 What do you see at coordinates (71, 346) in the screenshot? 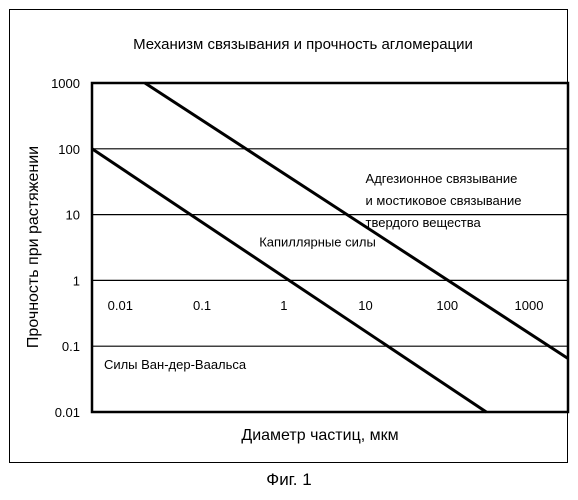
I see `y-tick-label: 0.1` at bounding box center [71, 346].